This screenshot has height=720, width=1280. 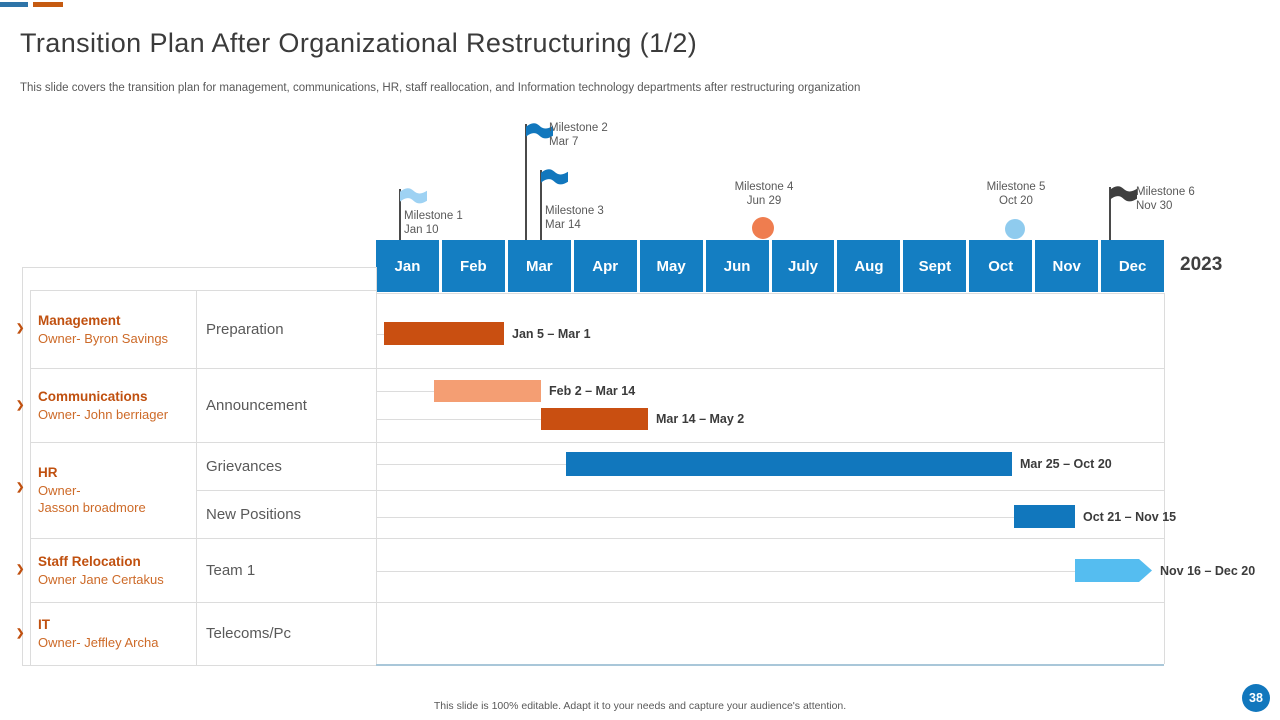 What do you see at coordinates (203, 290) in the screenshot?
I see `table-inner-top-border` at bounding box center [203, 290].